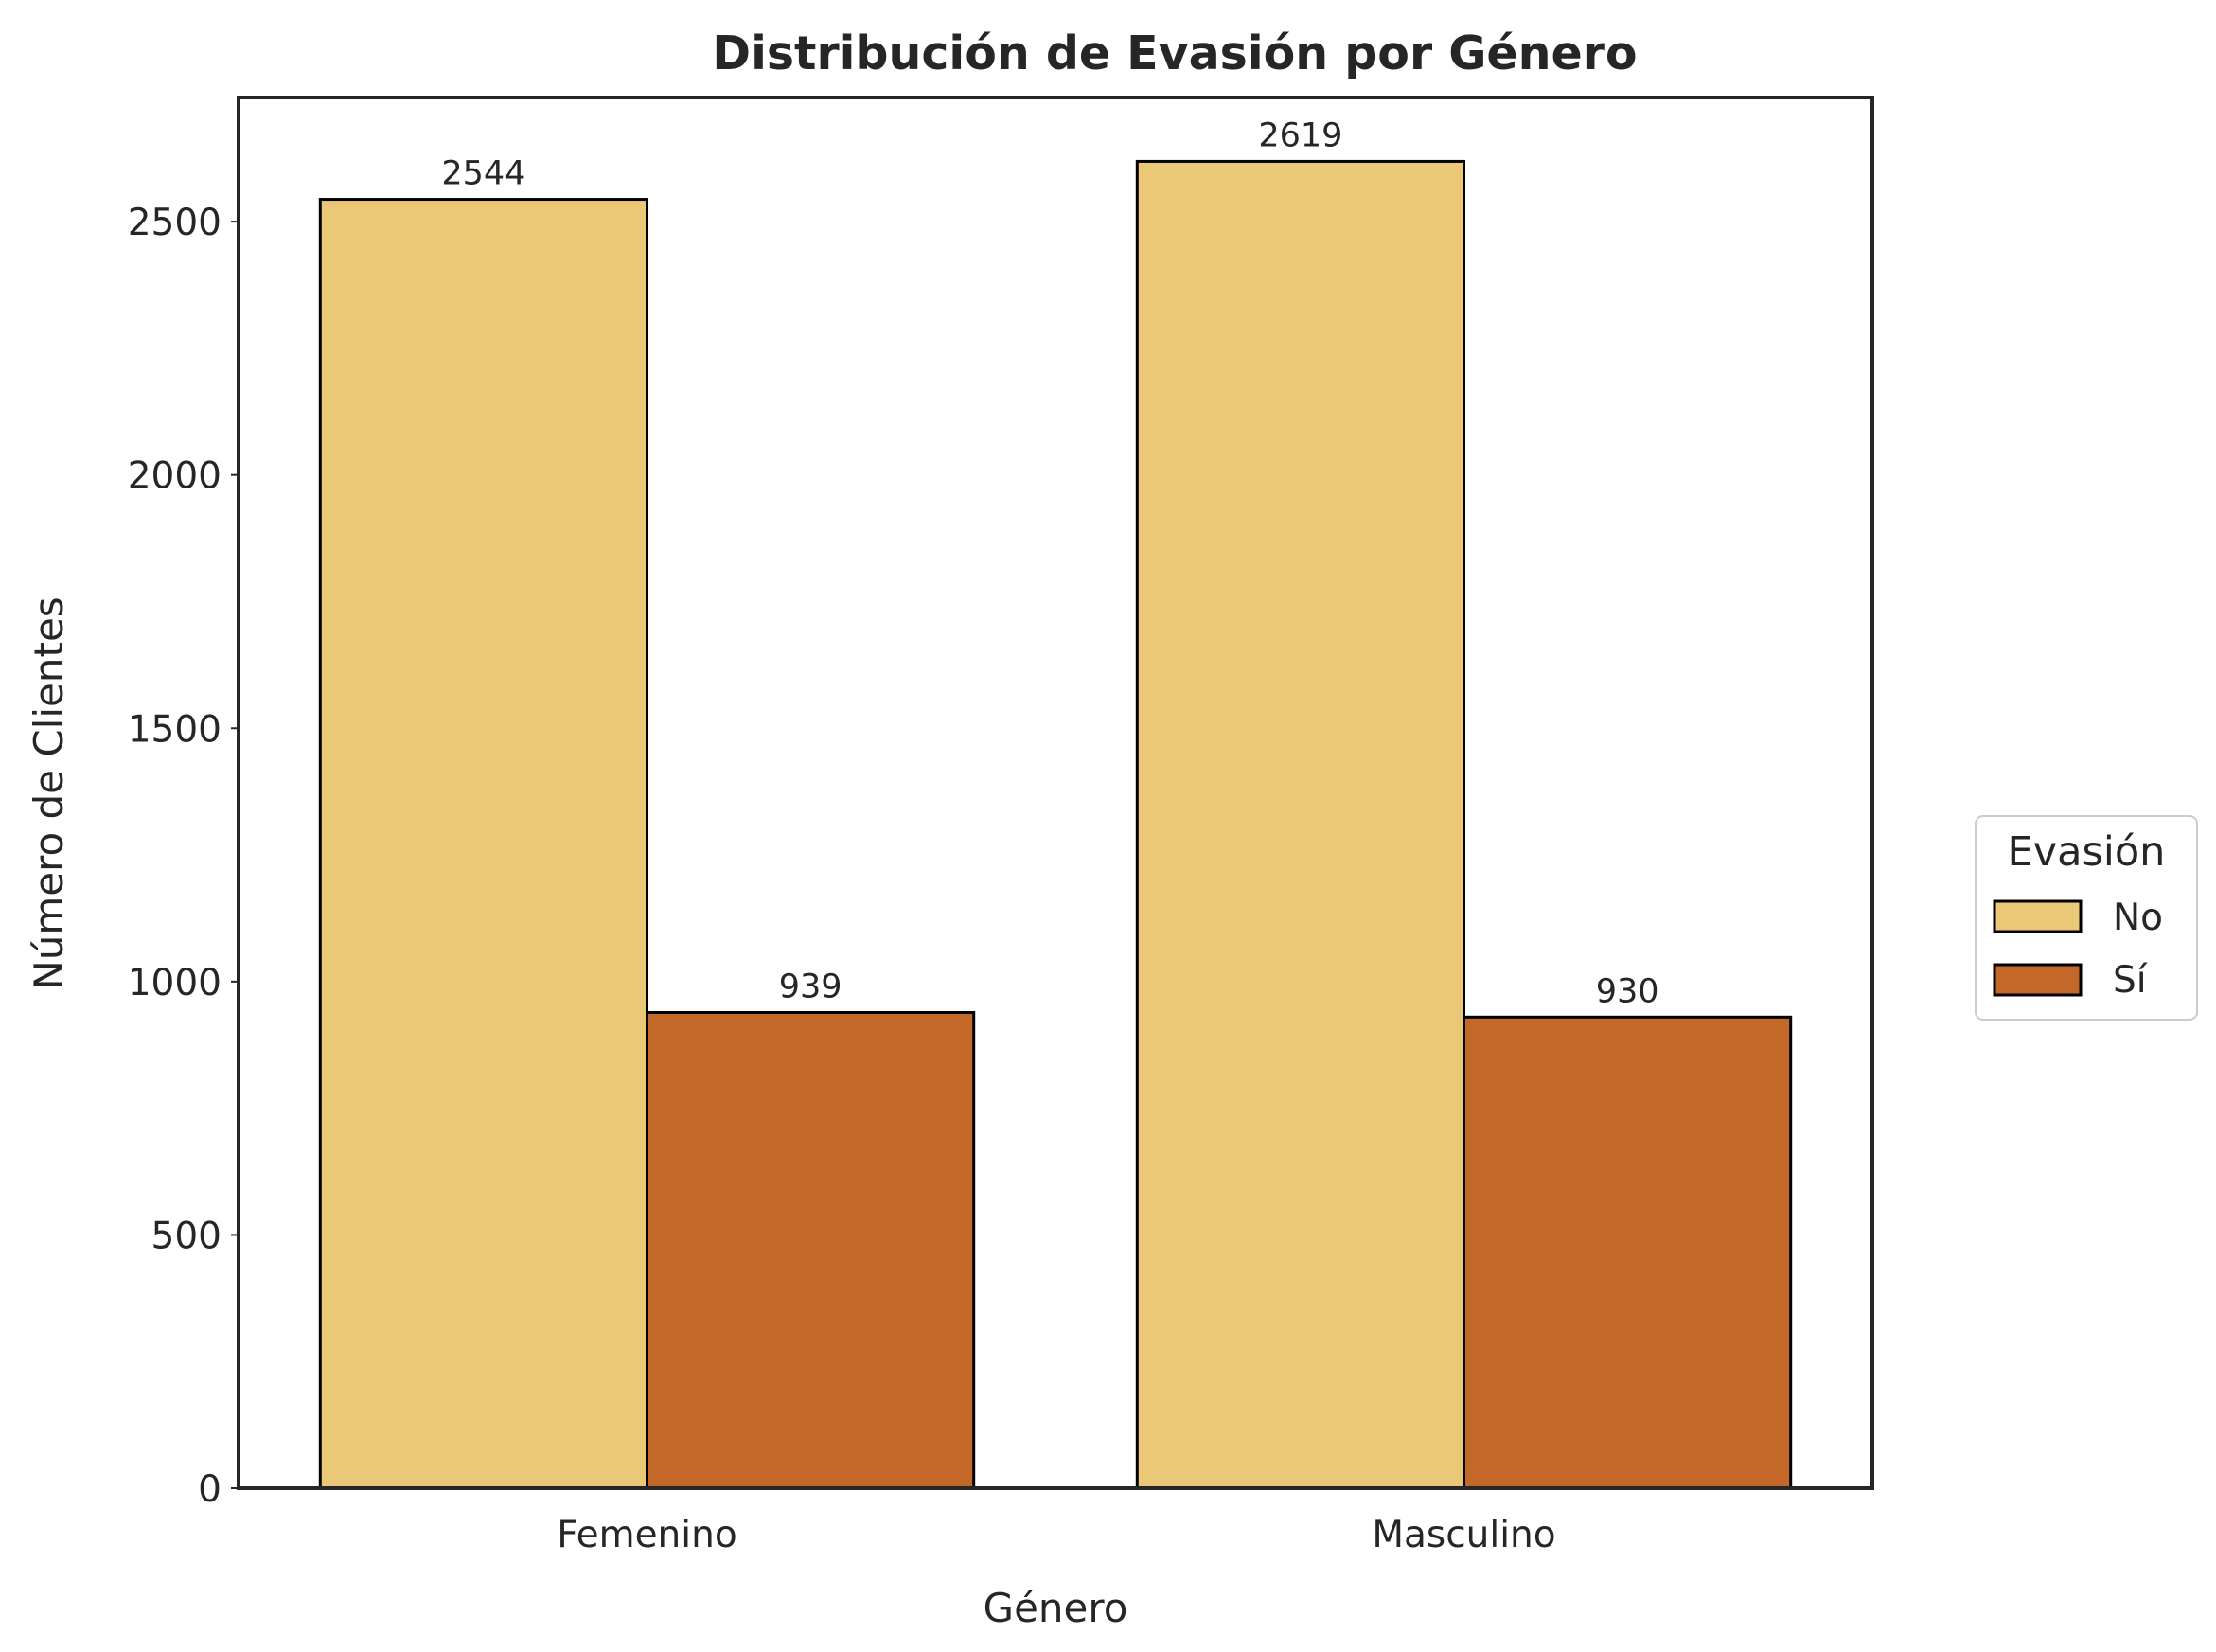 This screenshot has height=1652, width=2216. Describe the element at coordinates (2038, 916) in the screenshot. I see `legend-swatch-no` at that location.